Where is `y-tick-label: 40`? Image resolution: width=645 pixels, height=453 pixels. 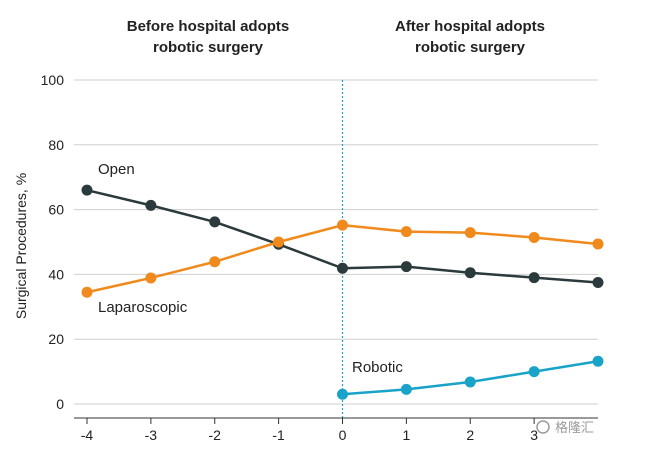
y-tick-label: 40 is located at coordinates (56, 274).